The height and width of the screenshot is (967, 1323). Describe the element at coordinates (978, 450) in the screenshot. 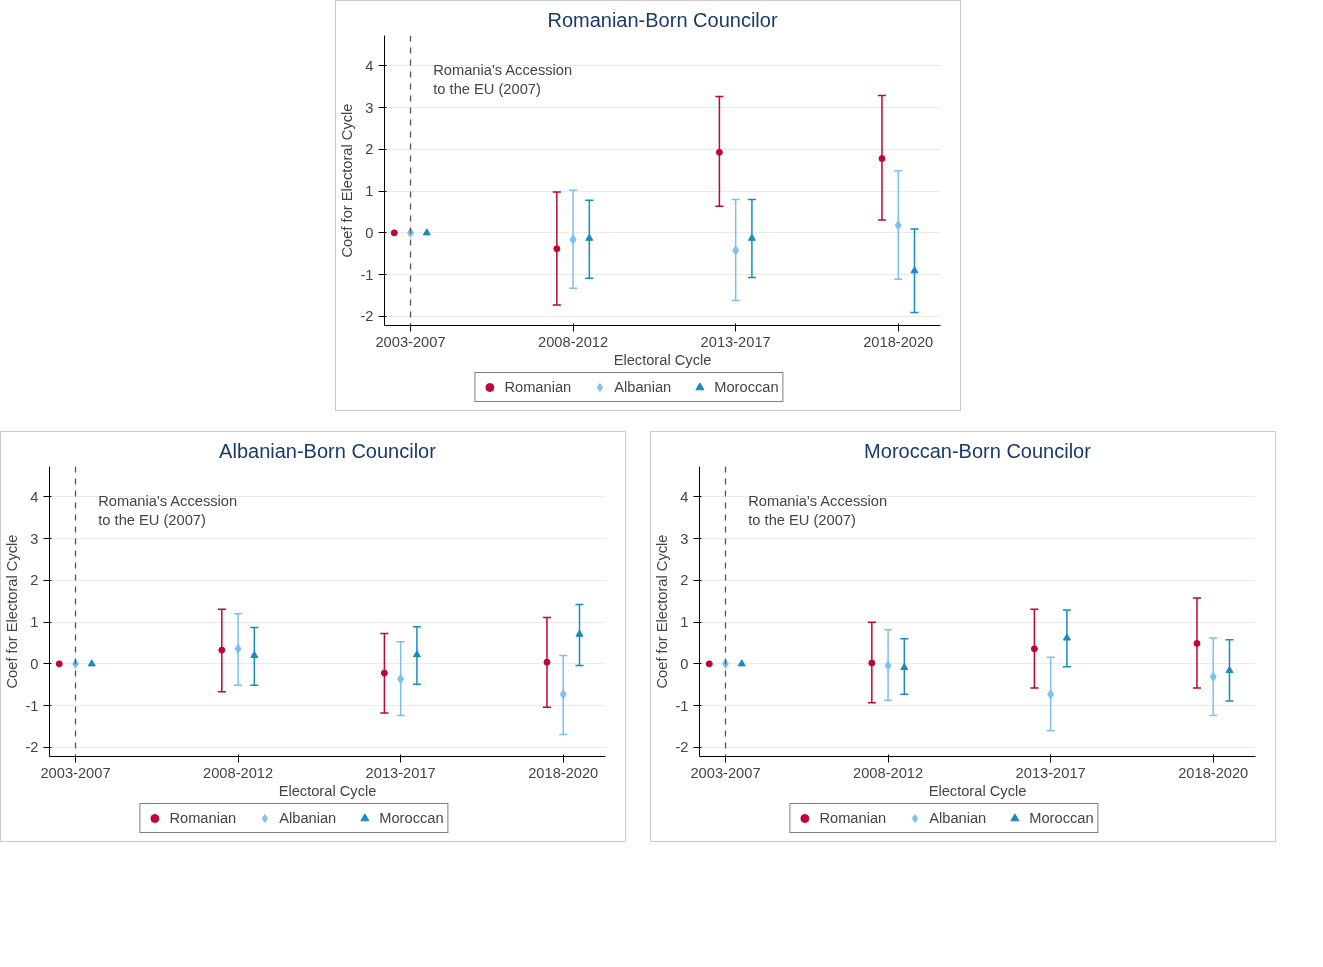

I see `chart-title: Moroccan-Born Councilor` at that location.